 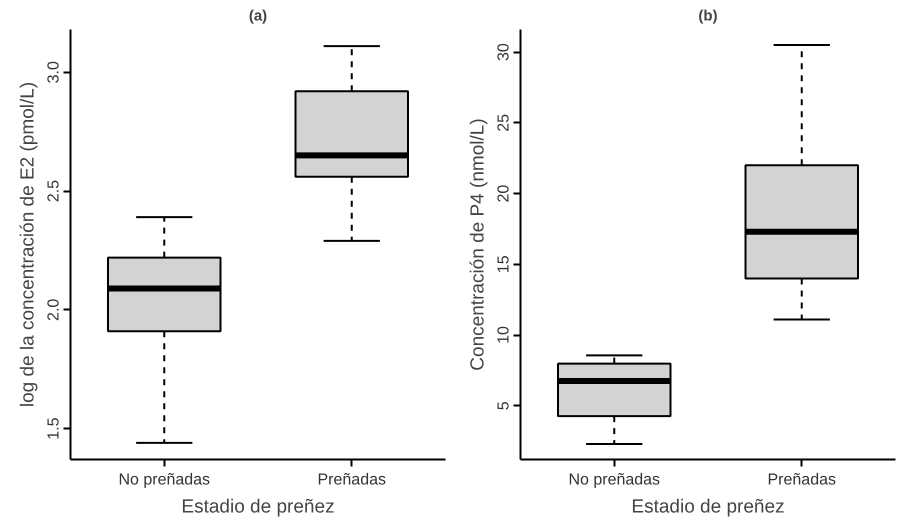 What do you see at coordinates (258, 16) in the screenshot?
I see `chart-title: (a)` at bounding box center [258, 16].